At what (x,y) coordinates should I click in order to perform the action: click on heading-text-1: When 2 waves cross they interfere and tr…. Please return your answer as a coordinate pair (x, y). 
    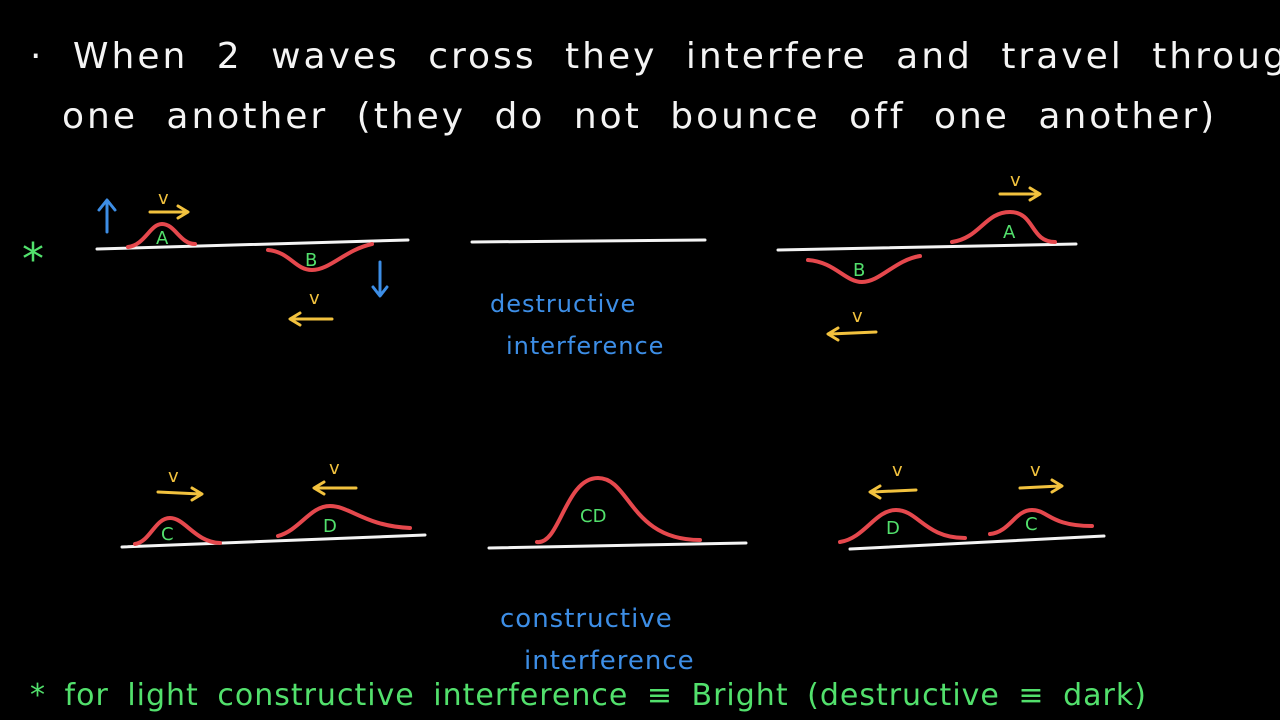
    Looking at the image, I should click on (676, 56).